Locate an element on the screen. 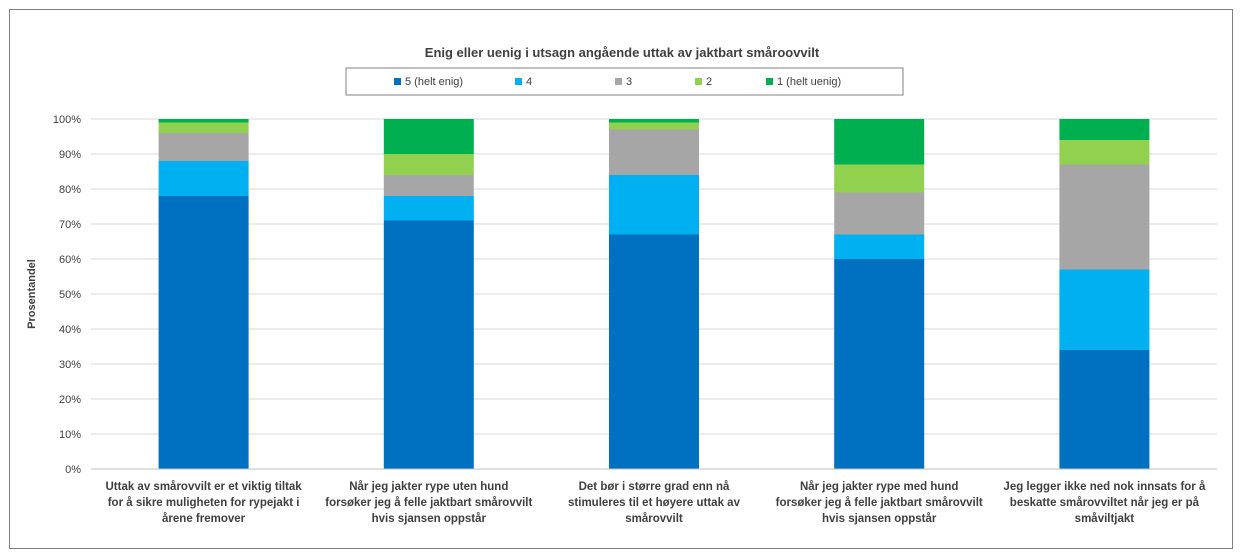  y-tick-label: 20% is located at coordinates (70, 400).